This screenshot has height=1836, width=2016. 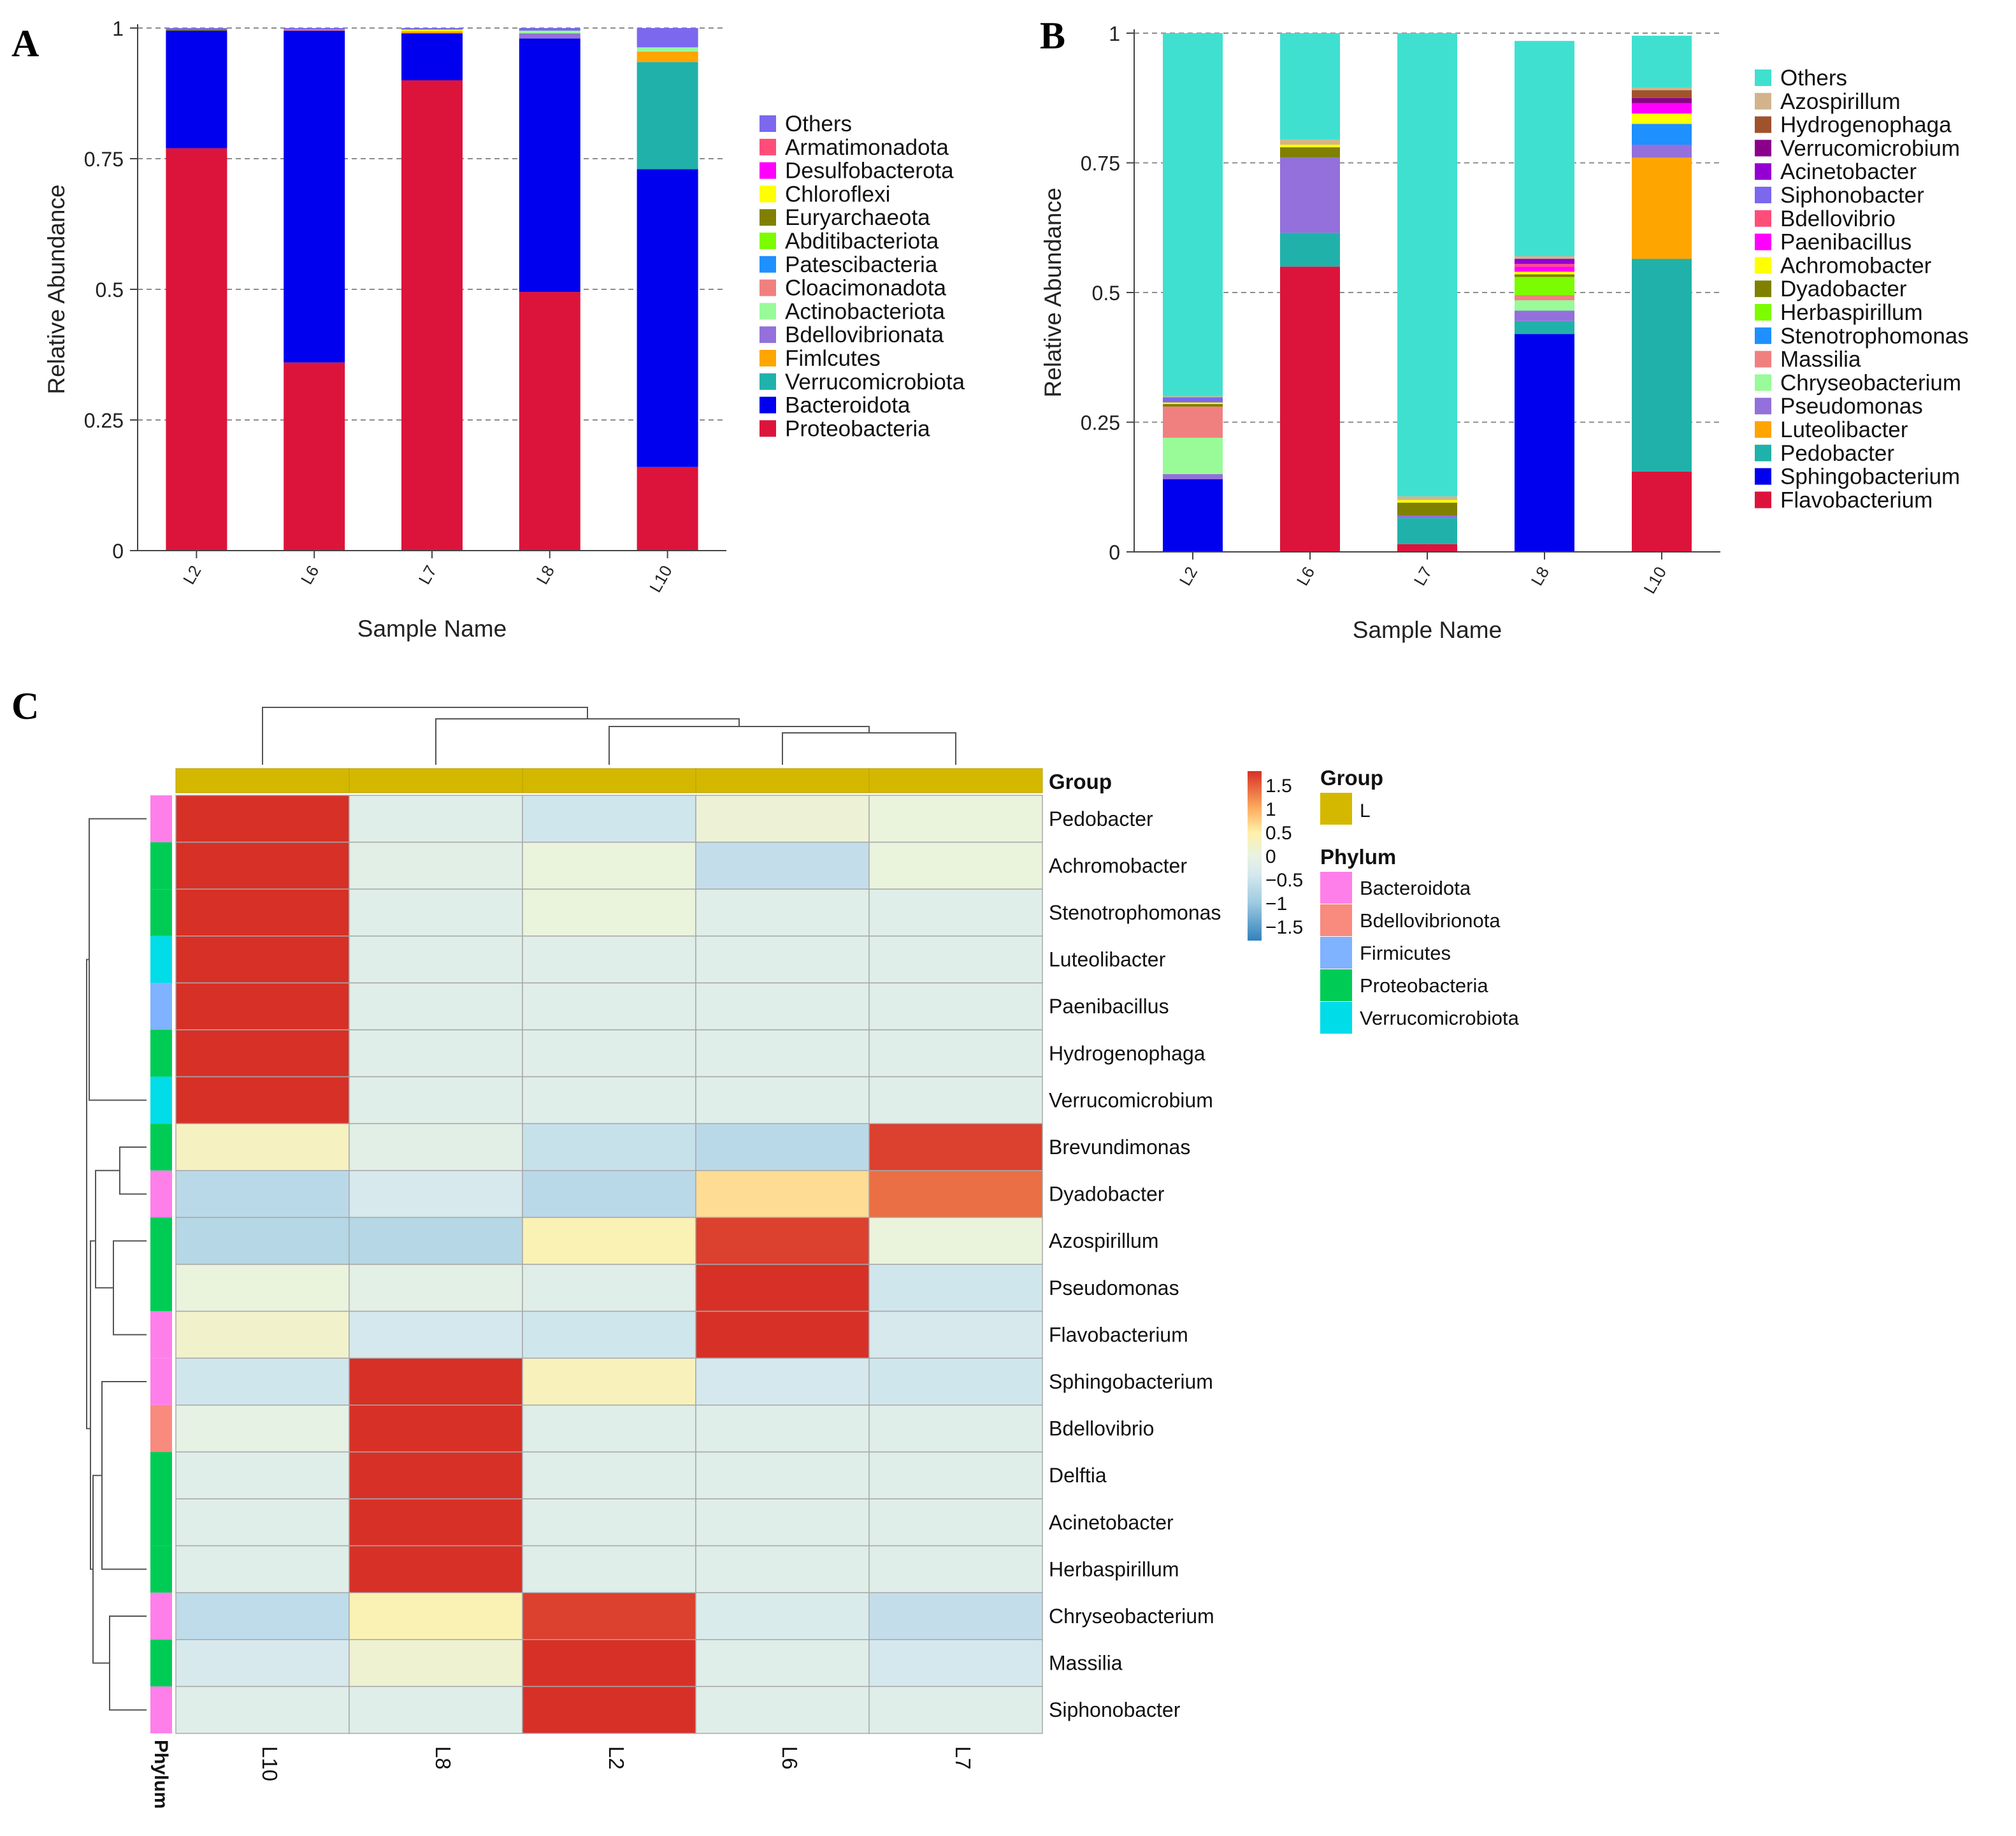 I want to click on bar-segment-flavobacterium, so click(x=1310, y=409).